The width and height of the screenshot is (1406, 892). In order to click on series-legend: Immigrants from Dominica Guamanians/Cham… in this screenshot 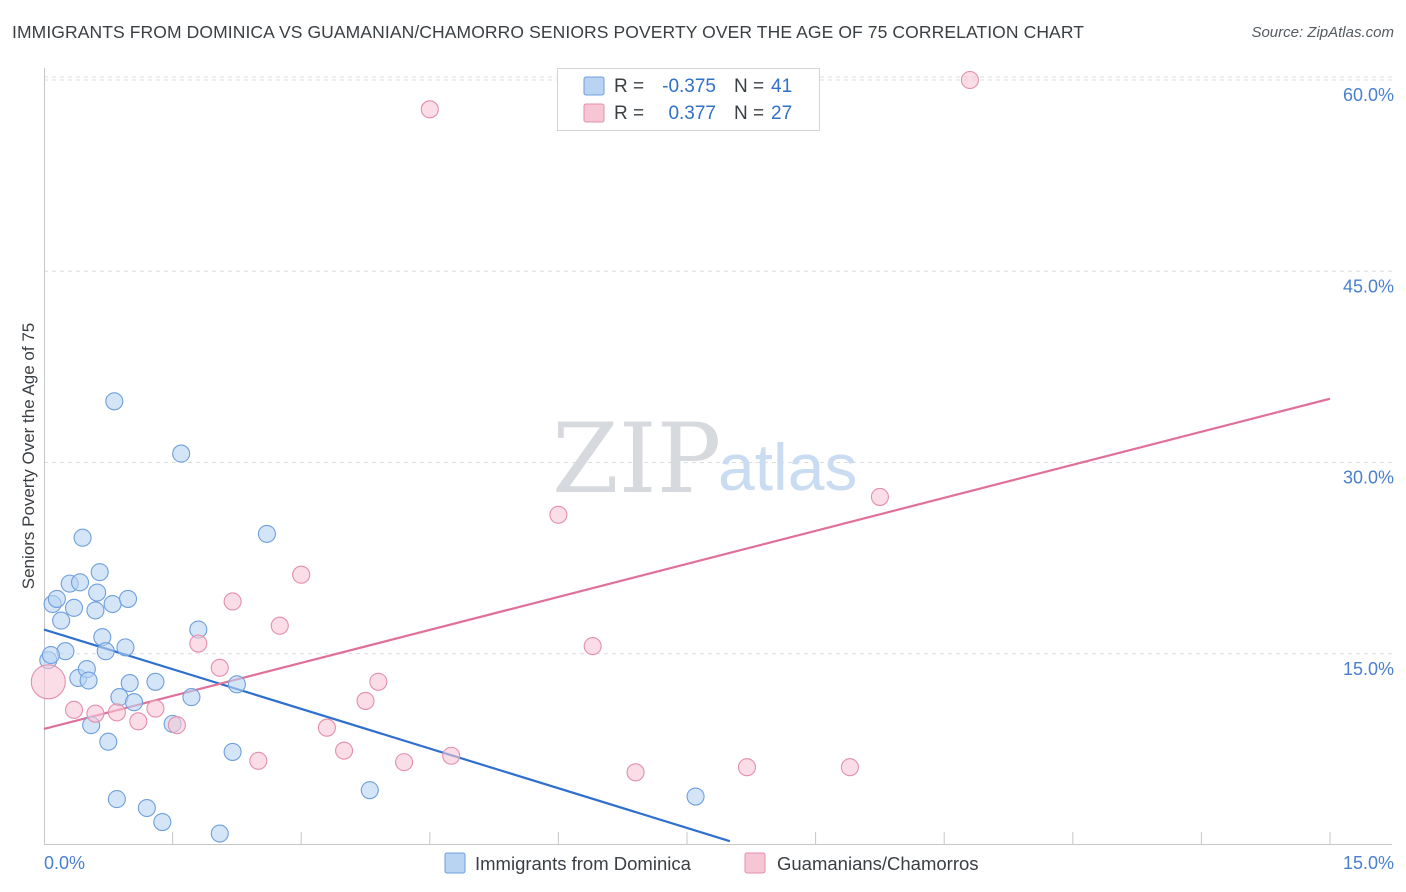, I will do `click(711, 863)`.